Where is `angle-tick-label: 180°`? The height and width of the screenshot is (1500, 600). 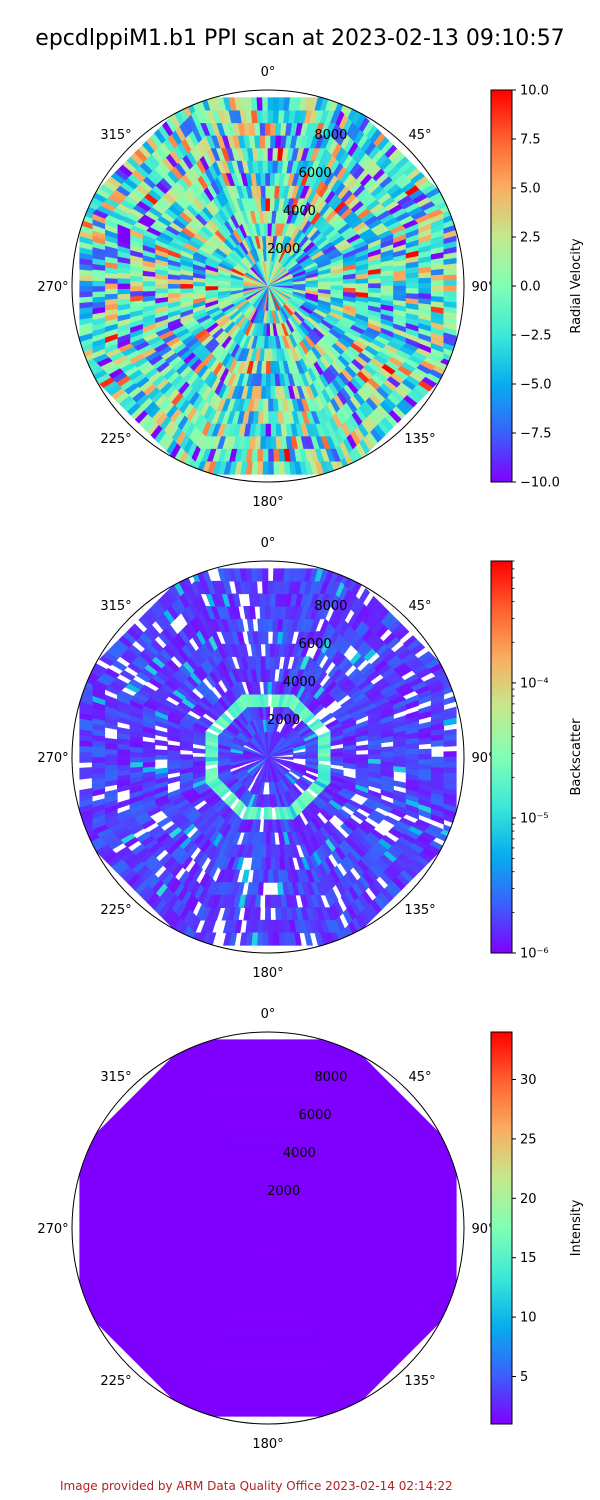 angle-tick-label: 180° is located at coordinates (267, 502).